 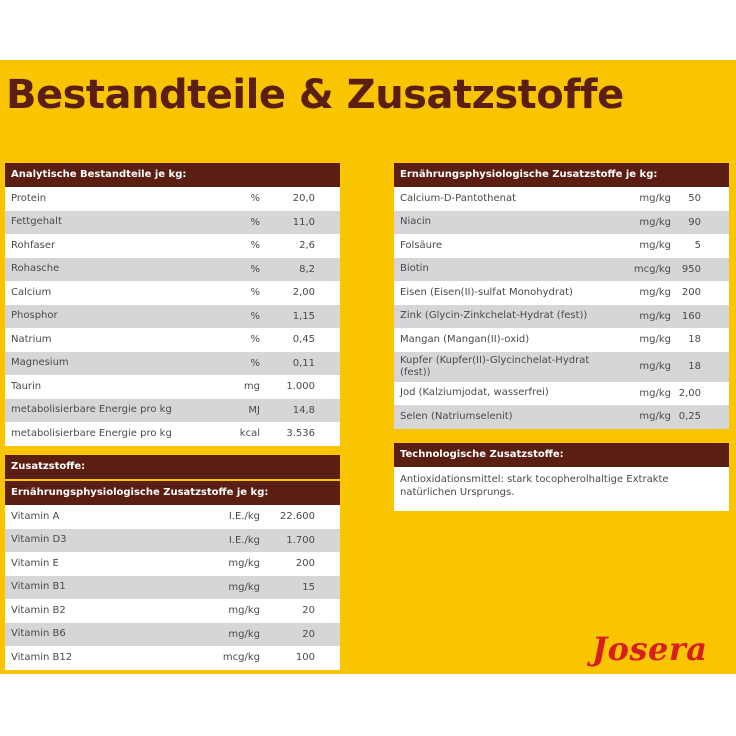 I want to click on row-name: Vitamin B12, so click(x=42, y=657).